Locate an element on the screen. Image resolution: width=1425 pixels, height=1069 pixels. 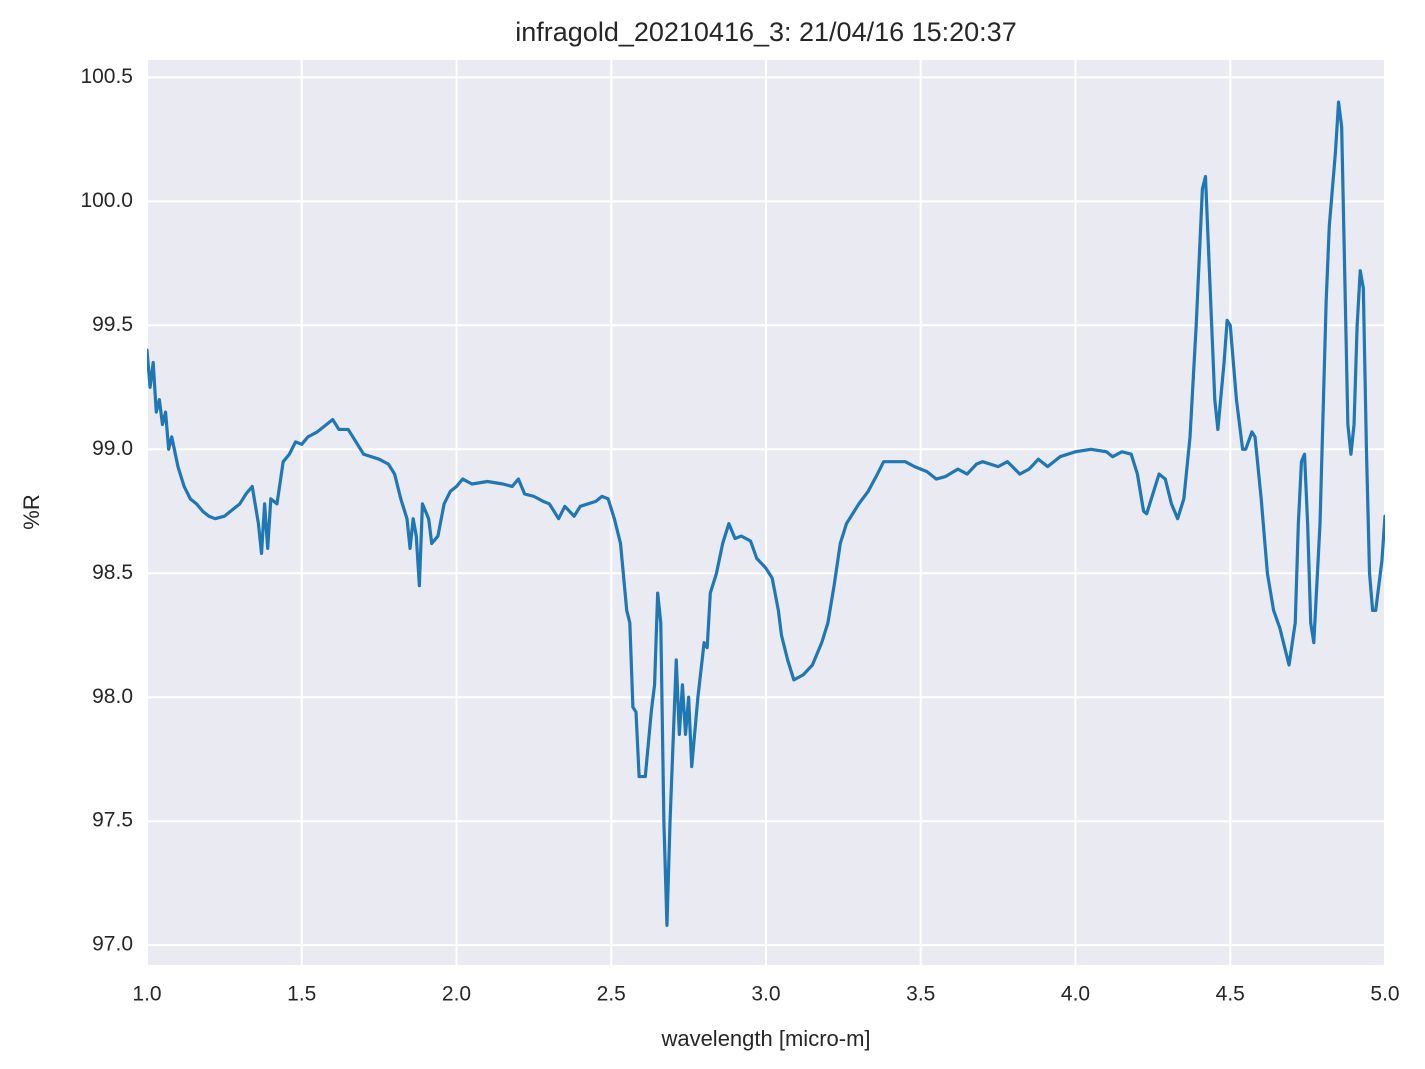
x-axis-label: wavelength [micro-m] is located at coordinates (765, 1038).